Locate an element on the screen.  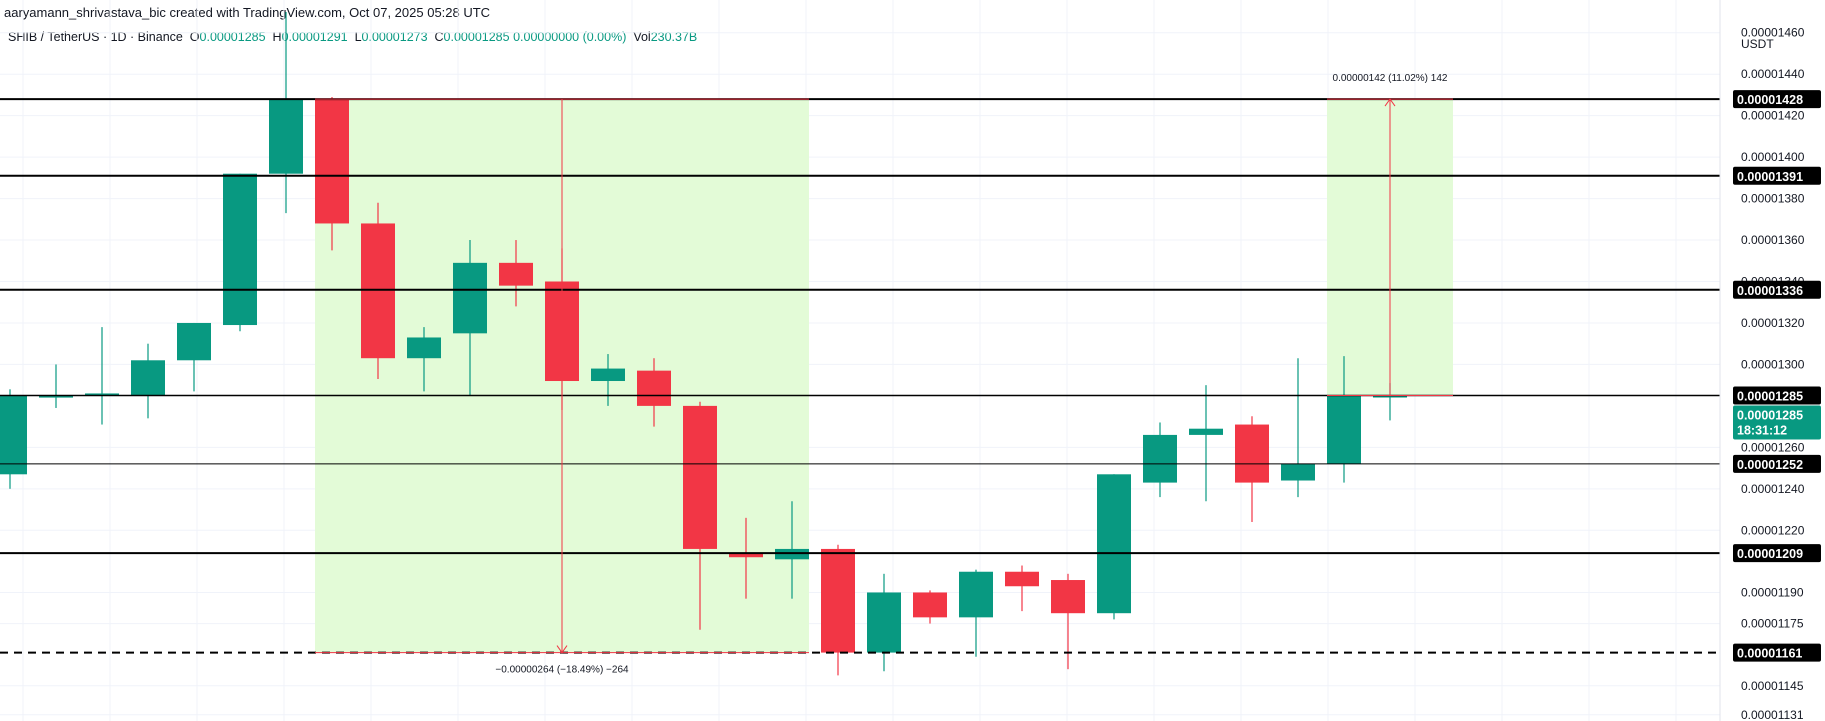
low-label: L is located at coordinates (358, 37).